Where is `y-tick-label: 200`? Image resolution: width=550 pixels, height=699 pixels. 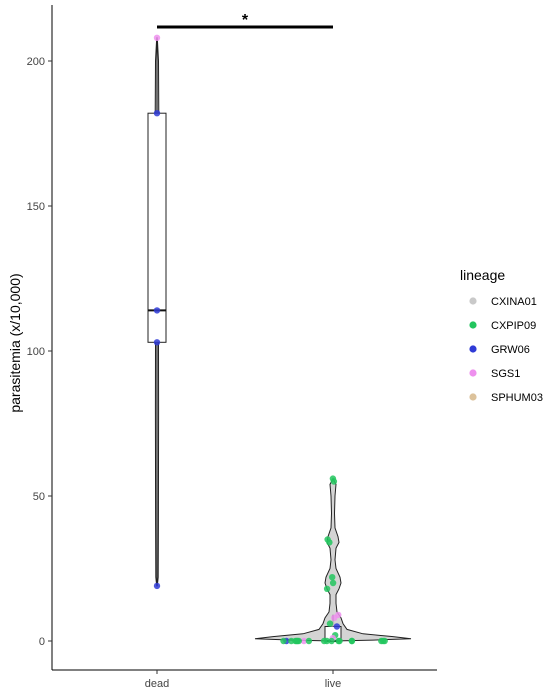 y-tick-label: 200 is located at coordinates (36, 62).